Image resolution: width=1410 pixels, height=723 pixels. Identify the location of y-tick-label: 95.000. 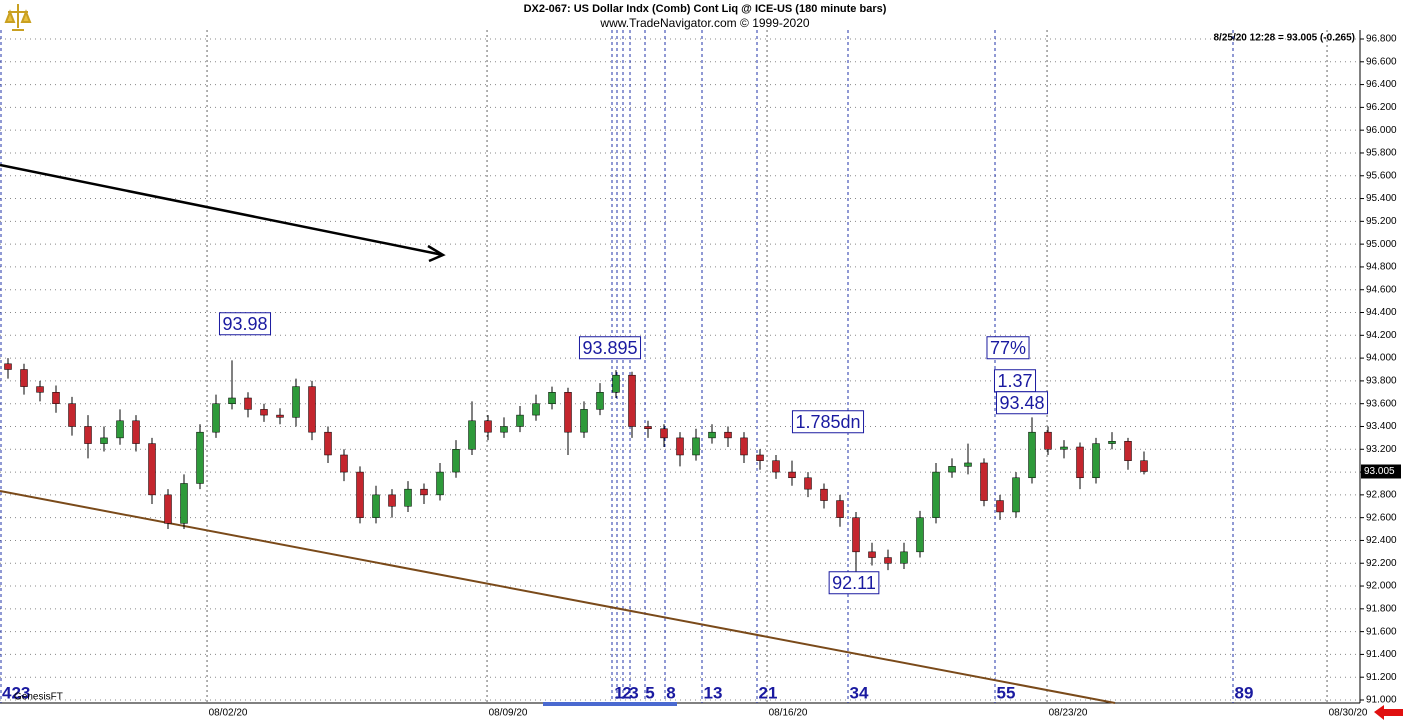
(1381, 244).